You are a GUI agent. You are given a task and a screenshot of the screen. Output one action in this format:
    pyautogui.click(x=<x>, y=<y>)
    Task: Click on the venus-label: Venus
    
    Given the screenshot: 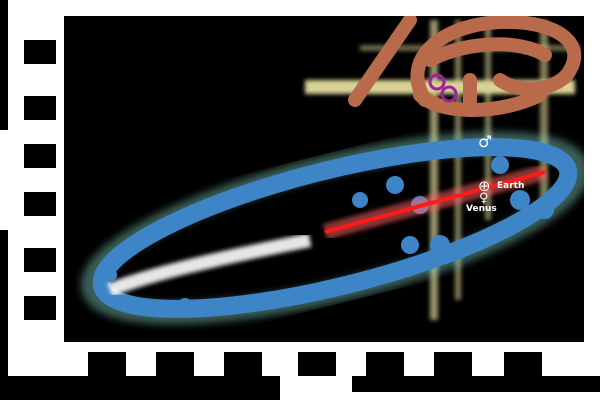 What is the action you would take?
    pyautogui.click(x=481, y=209)
    